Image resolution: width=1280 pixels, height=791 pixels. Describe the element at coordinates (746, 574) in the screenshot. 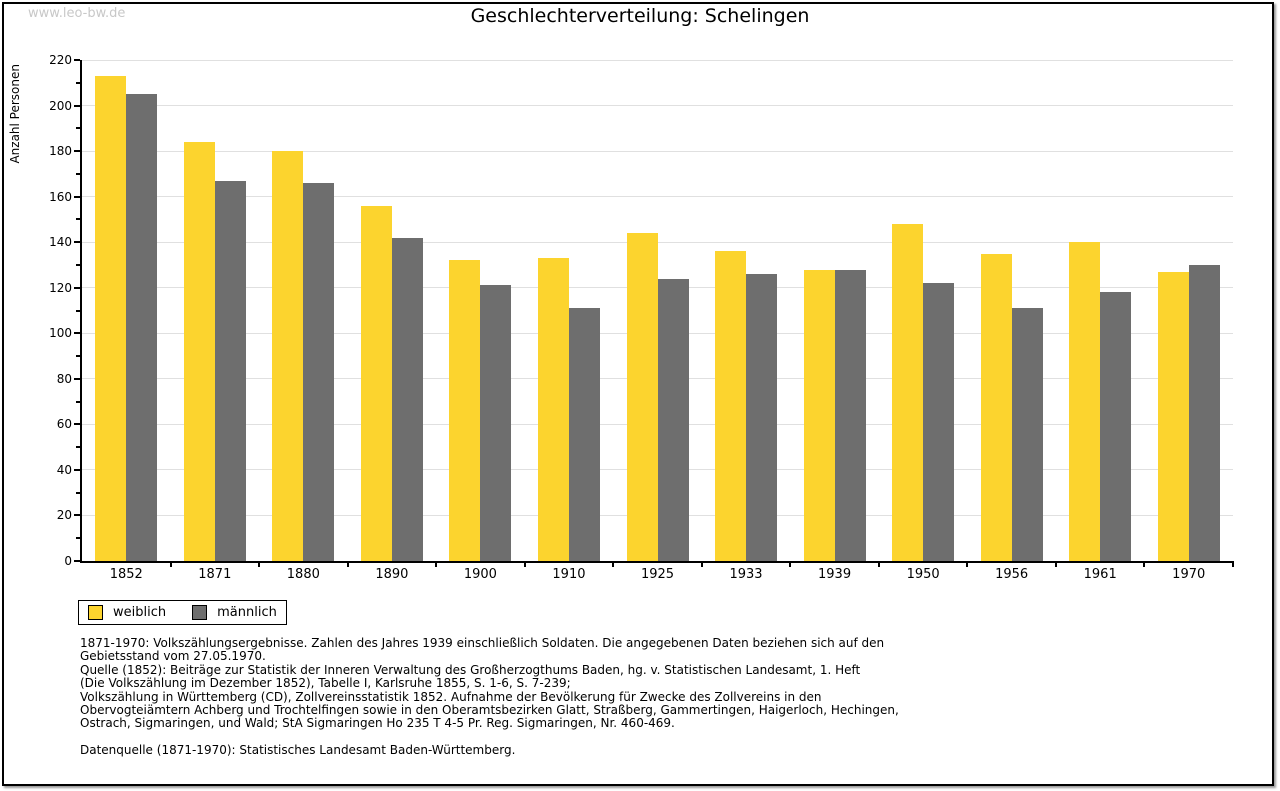

I see `x-axis-label: 1933` at that location.